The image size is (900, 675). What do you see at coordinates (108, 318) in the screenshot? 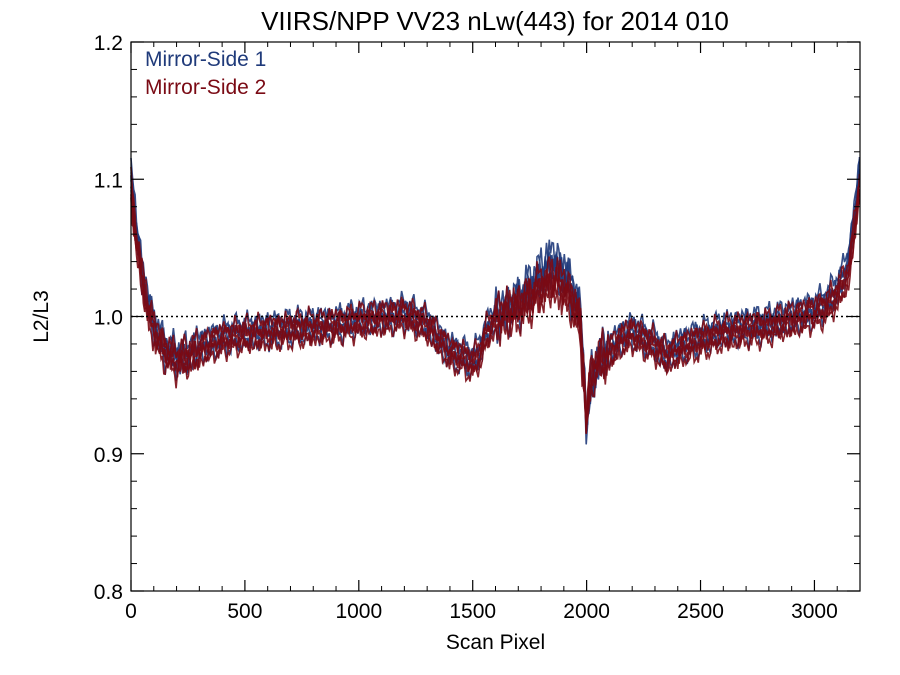
I see `y-tick-label: 1.0` at bounding box center [108, 318].